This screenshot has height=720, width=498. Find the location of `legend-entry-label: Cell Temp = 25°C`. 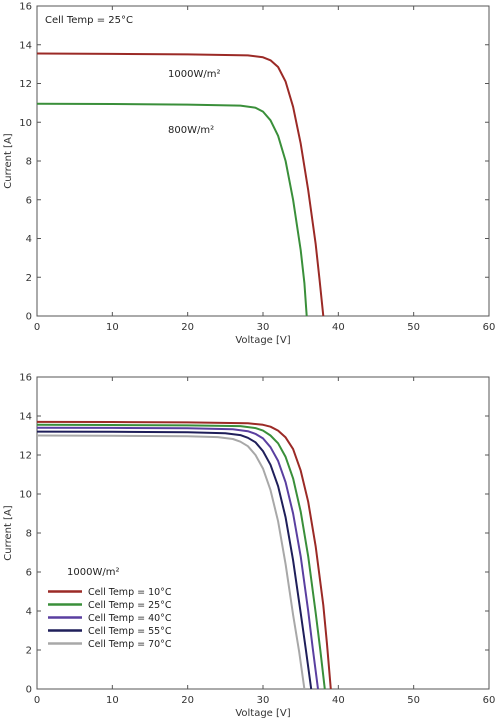

legend-entry-label: Cell Temp = 25°C is located at coordinates (130, 605).